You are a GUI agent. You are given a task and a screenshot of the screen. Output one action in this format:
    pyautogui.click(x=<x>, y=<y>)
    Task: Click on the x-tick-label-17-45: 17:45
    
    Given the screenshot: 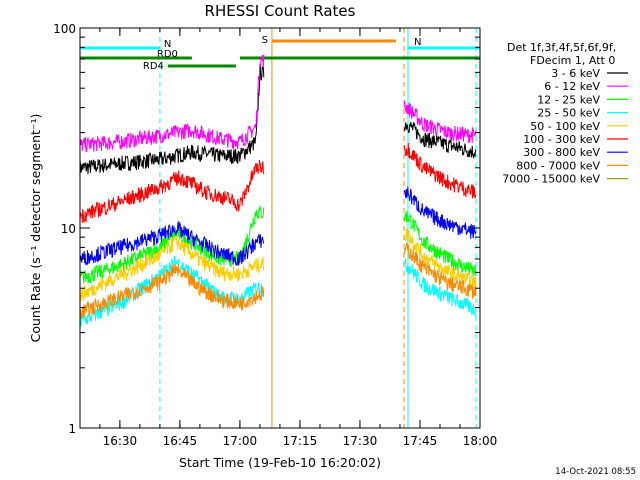 What is the action you would take?
    pyautogui.click(x=420, y=441)
    